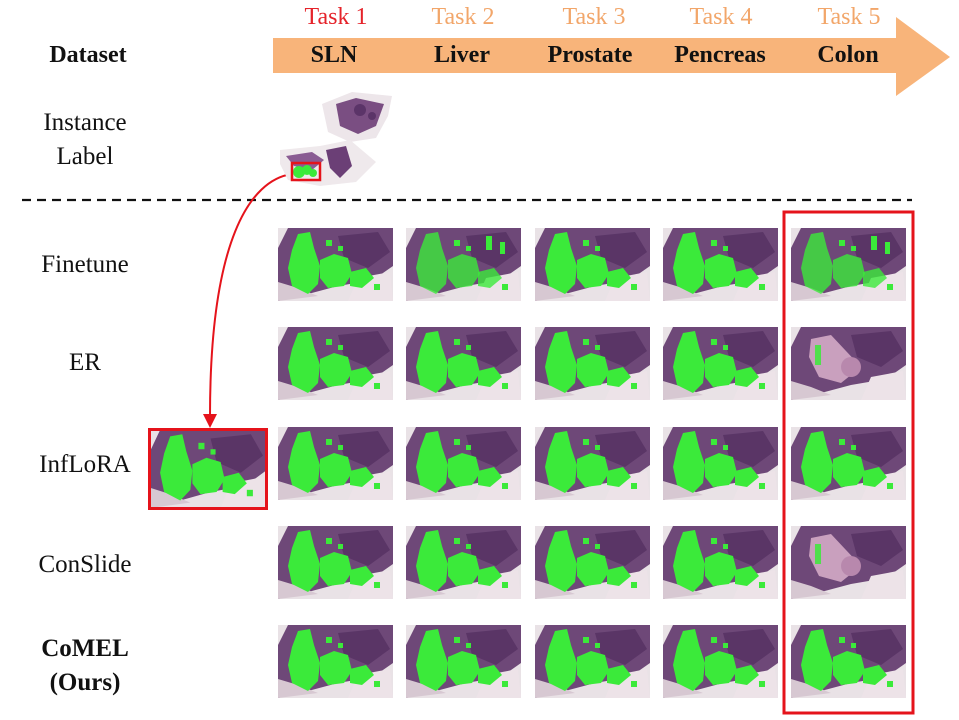 The height and width of the screenshot is (720, 959). What do you see at coordinates (463, 17) in the screenshot?
I see `task-2-label: Task 2` at bounding box center [463, 17].